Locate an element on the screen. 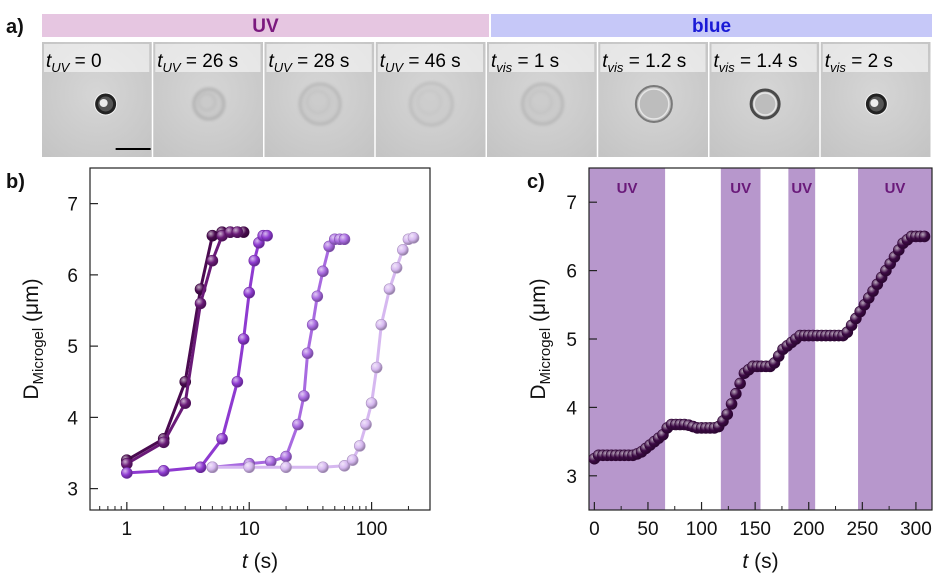  band-label: UV is located at coordinates (265, 26).